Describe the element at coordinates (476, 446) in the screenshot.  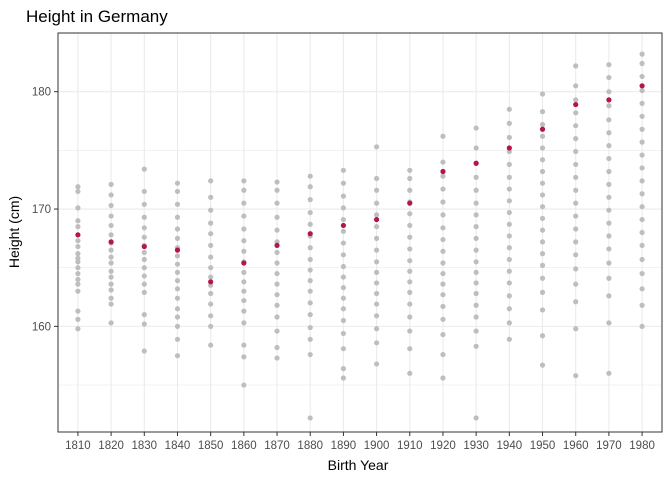
I see `x-tick-label: 1930` at that location.